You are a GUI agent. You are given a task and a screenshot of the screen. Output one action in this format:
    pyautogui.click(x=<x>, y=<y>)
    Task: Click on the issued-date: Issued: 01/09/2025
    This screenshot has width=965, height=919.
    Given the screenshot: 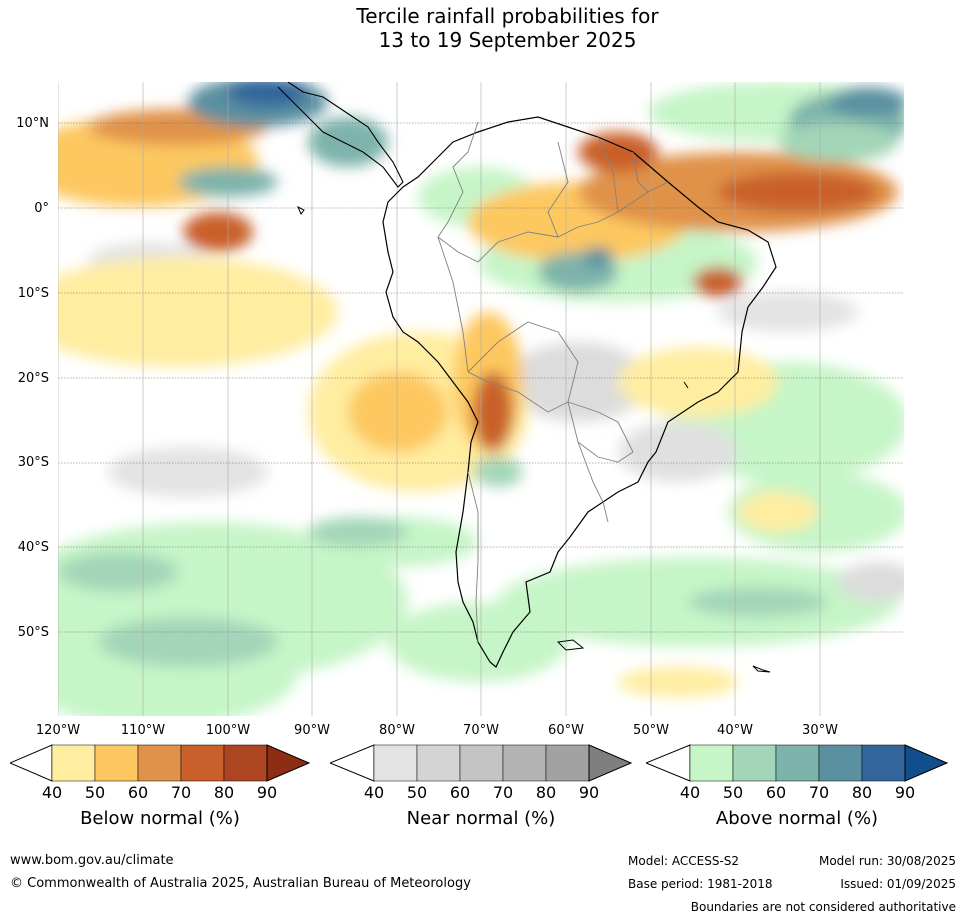 What is the action you would take?
    pyautogui.click(x=898, y=884)
    